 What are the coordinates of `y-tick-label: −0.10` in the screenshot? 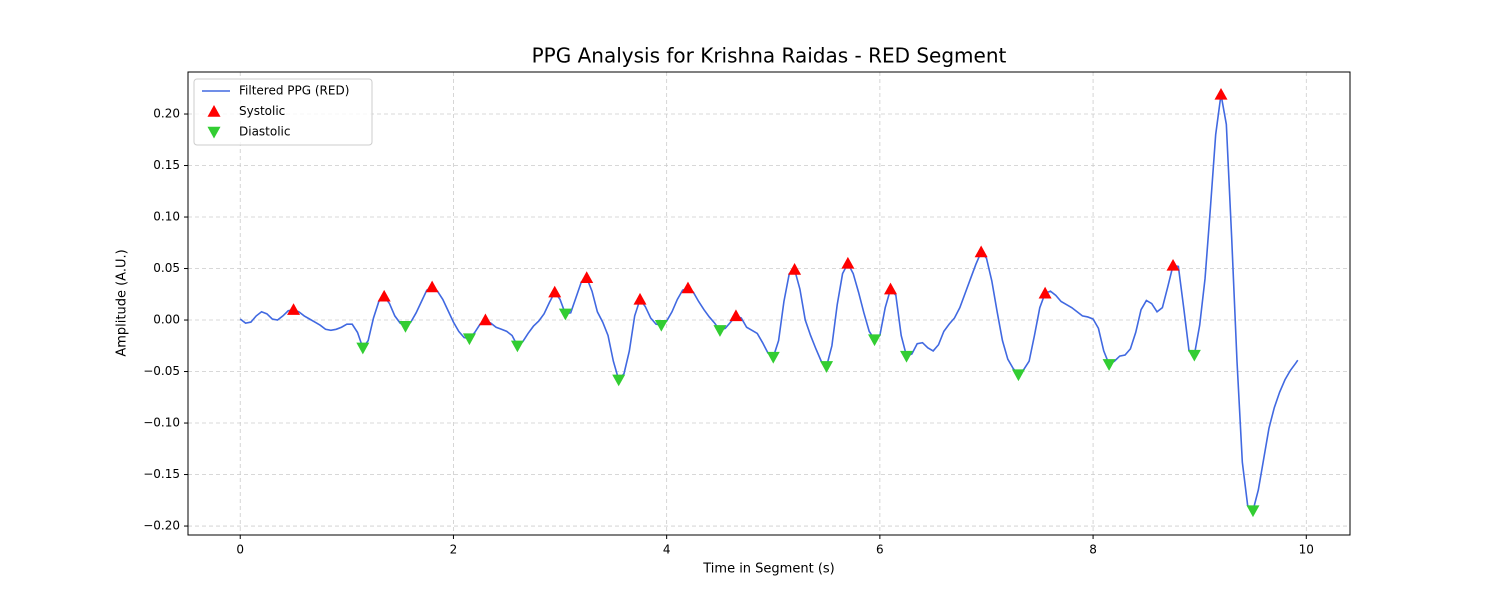 It's located at (161, 423).